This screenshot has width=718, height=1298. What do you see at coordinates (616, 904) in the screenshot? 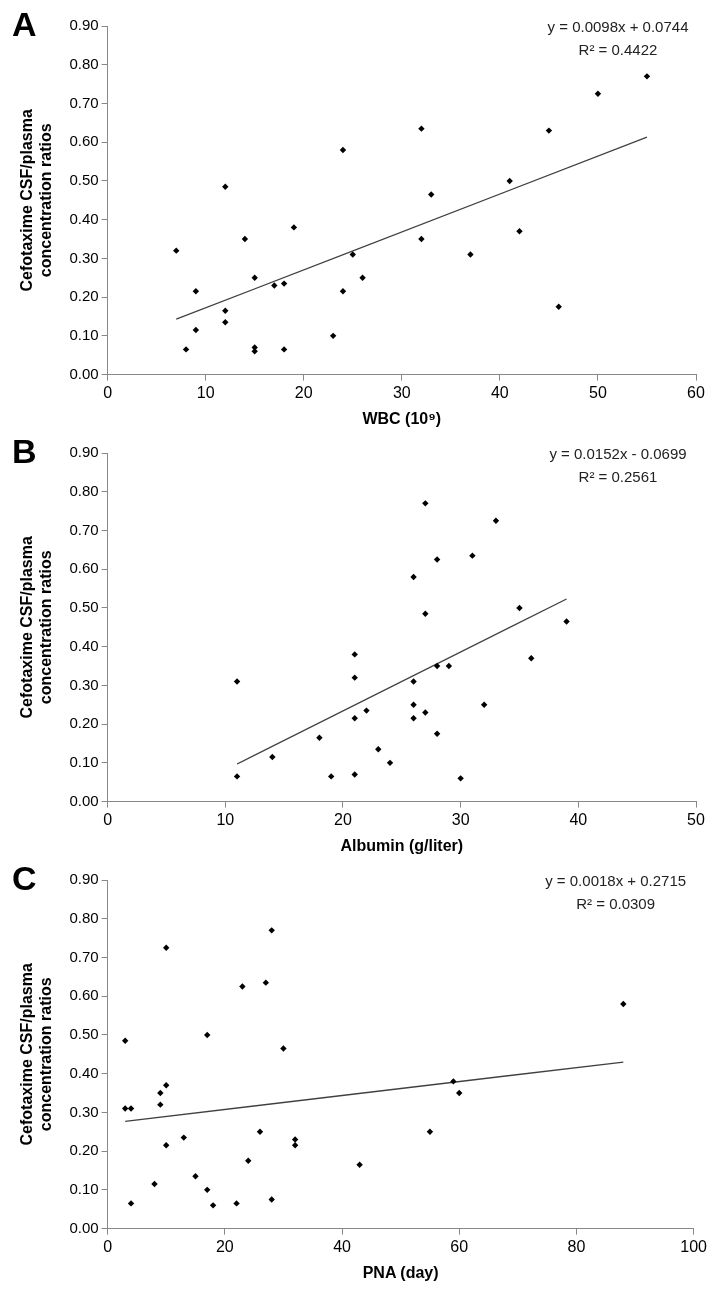
I see `annotation: R² = 0.0309` at bounding box center [616, 904].